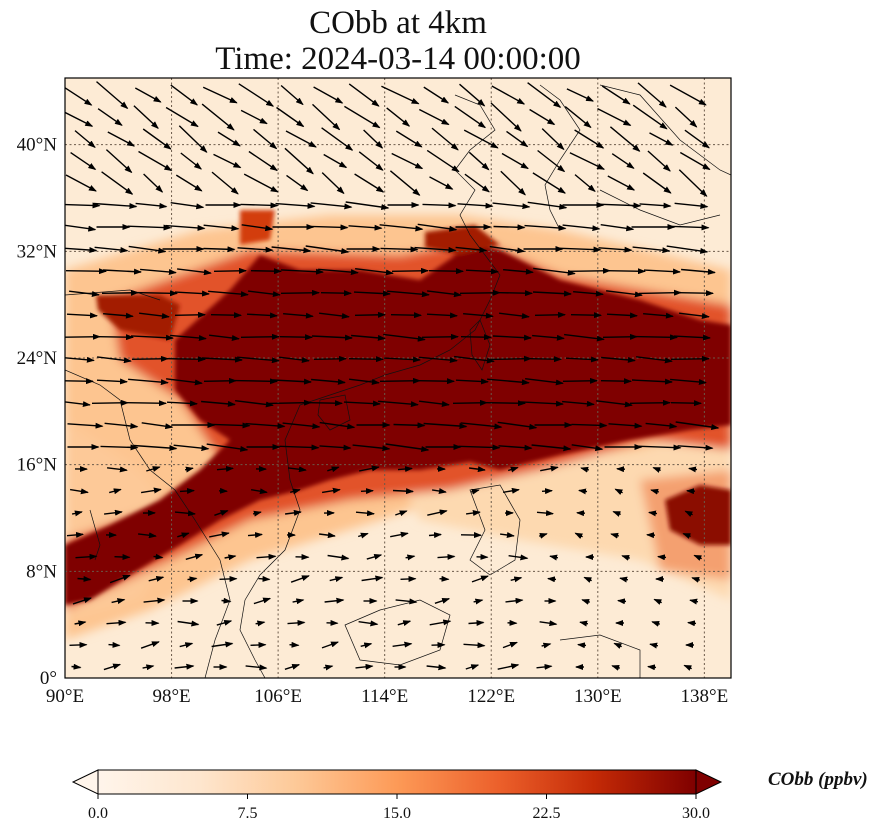 This screenshot has height=836, width=887. Describe the element at coordinates (37, 358) in the screenshot. I see `lat-tick-label: 24°N` at that location.